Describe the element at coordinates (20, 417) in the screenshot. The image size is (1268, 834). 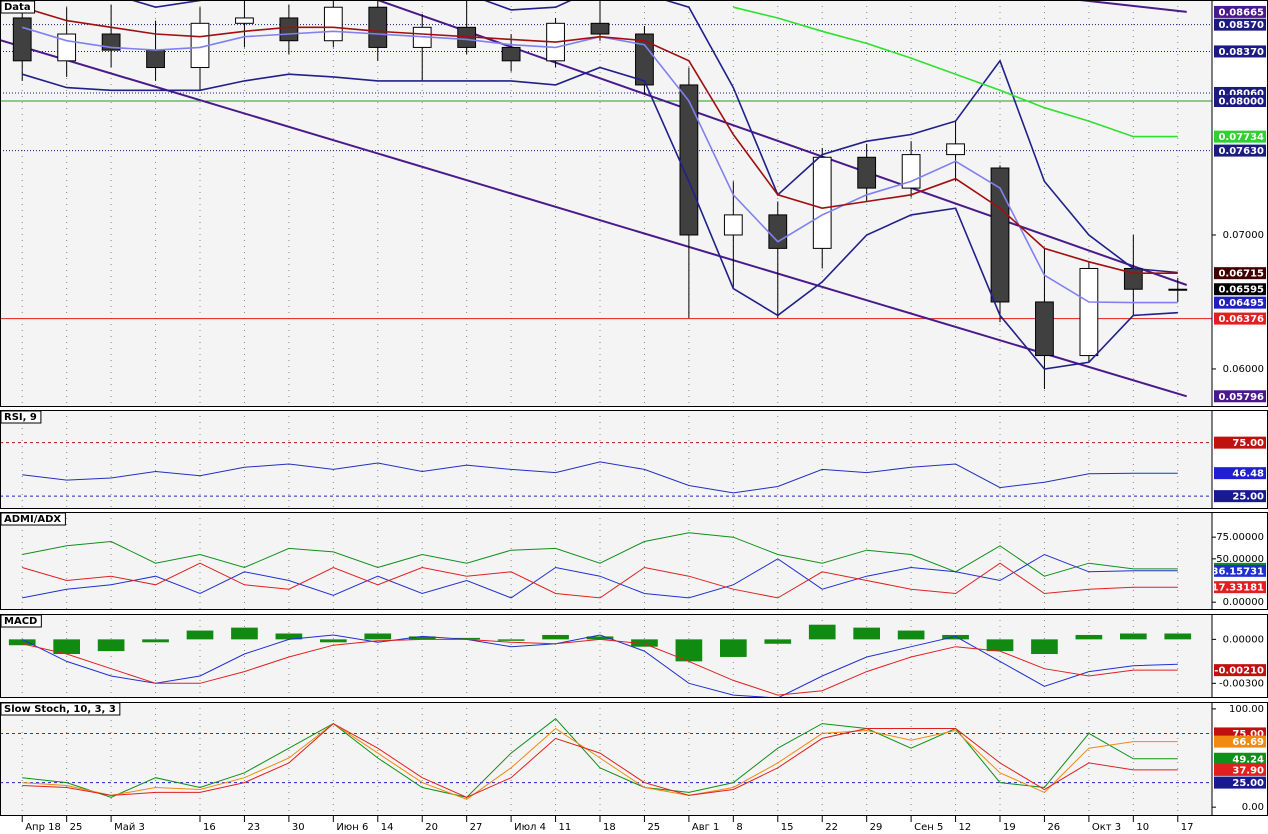
I see `panel-title: RSI, 9` at that location.